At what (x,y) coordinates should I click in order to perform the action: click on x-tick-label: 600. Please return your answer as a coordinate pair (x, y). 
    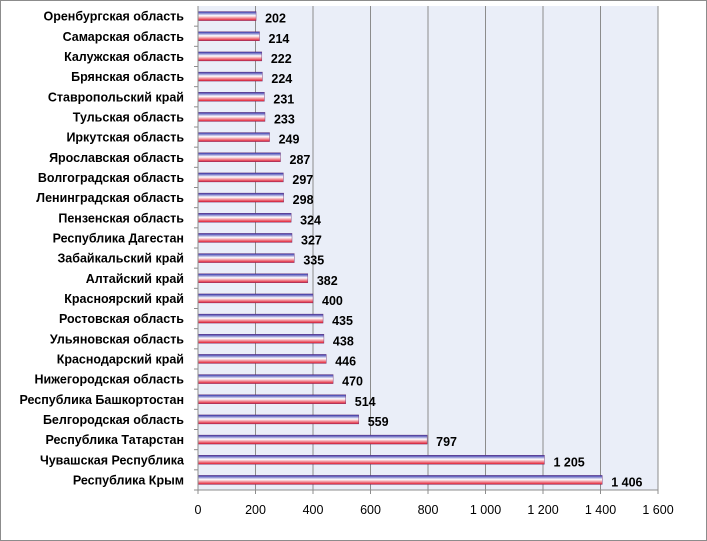
    Looking at the image, I should click on (370, 510).